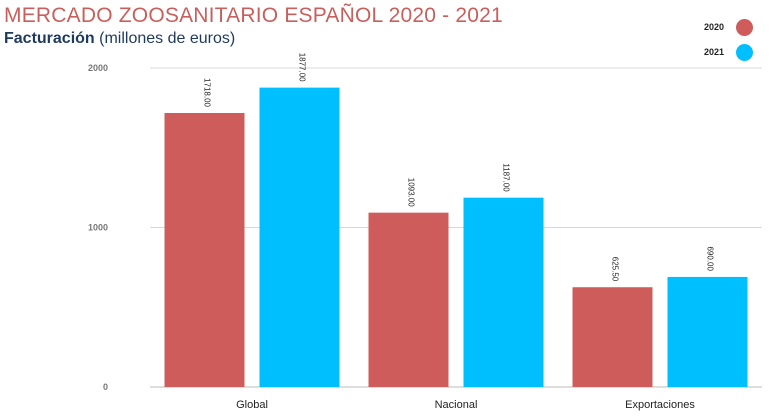 Image resolution: width=770 pixels, height=418 pixels. Describe the element at coordinates (615, 269) in the screenshot. I see `data-label-exportaciones-2020: 625.50` at that location.